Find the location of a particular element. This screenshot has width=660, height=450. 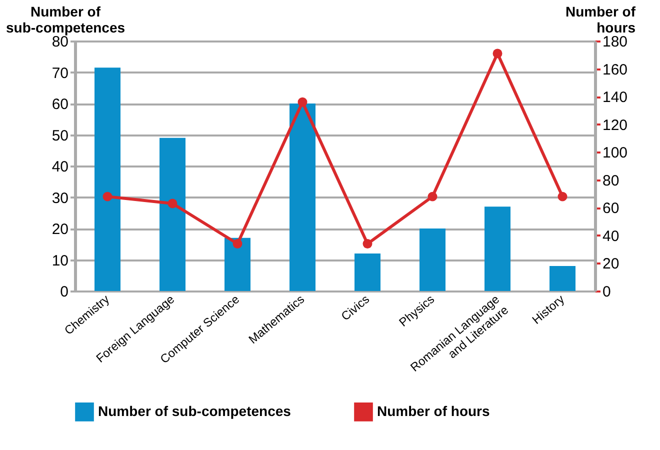

legend-label: Number of sub-competences is located at coordinates (195, 410).